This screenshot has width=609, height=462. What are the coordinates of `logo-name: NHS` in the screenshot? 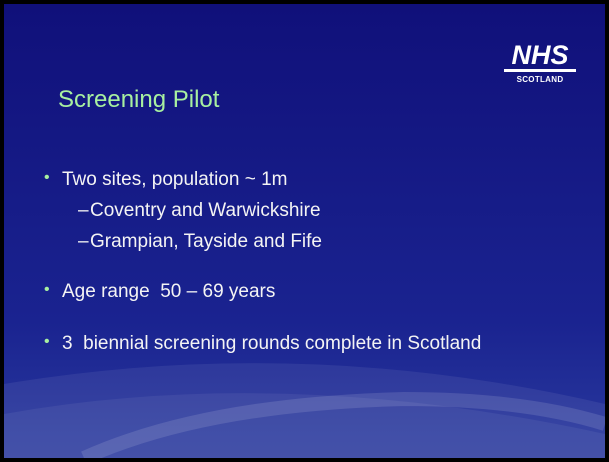 It's located at (540, 55).